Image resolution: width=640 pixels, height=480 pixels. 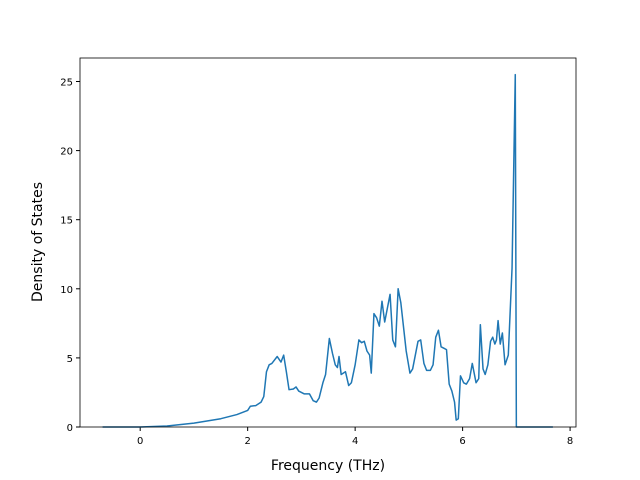 What do you see at coordinates (66, 221) in the screenshot?
I see `y-tick-label: 15` at bounding box center [66, 221].